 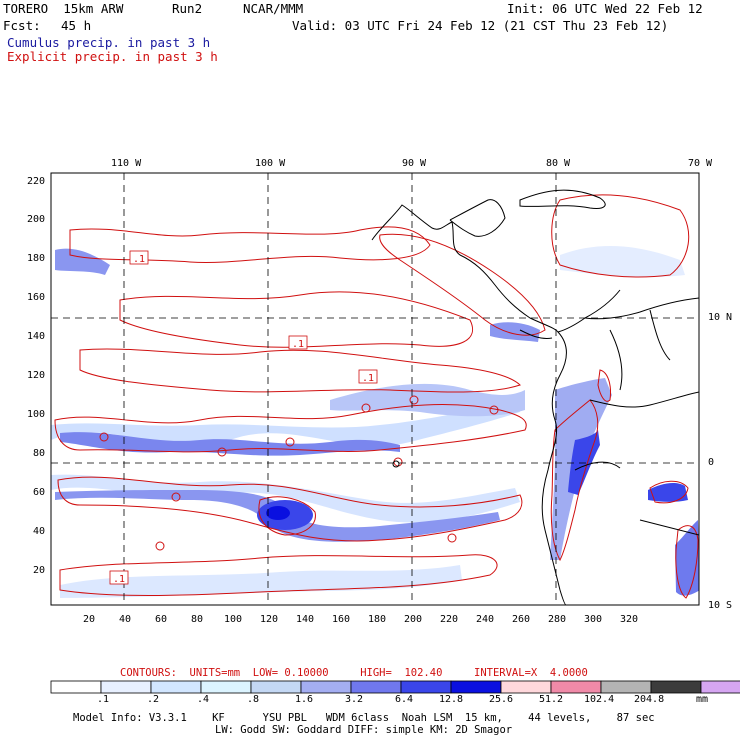 I want to click on x-tick: 80, so click(x=197, y=619).